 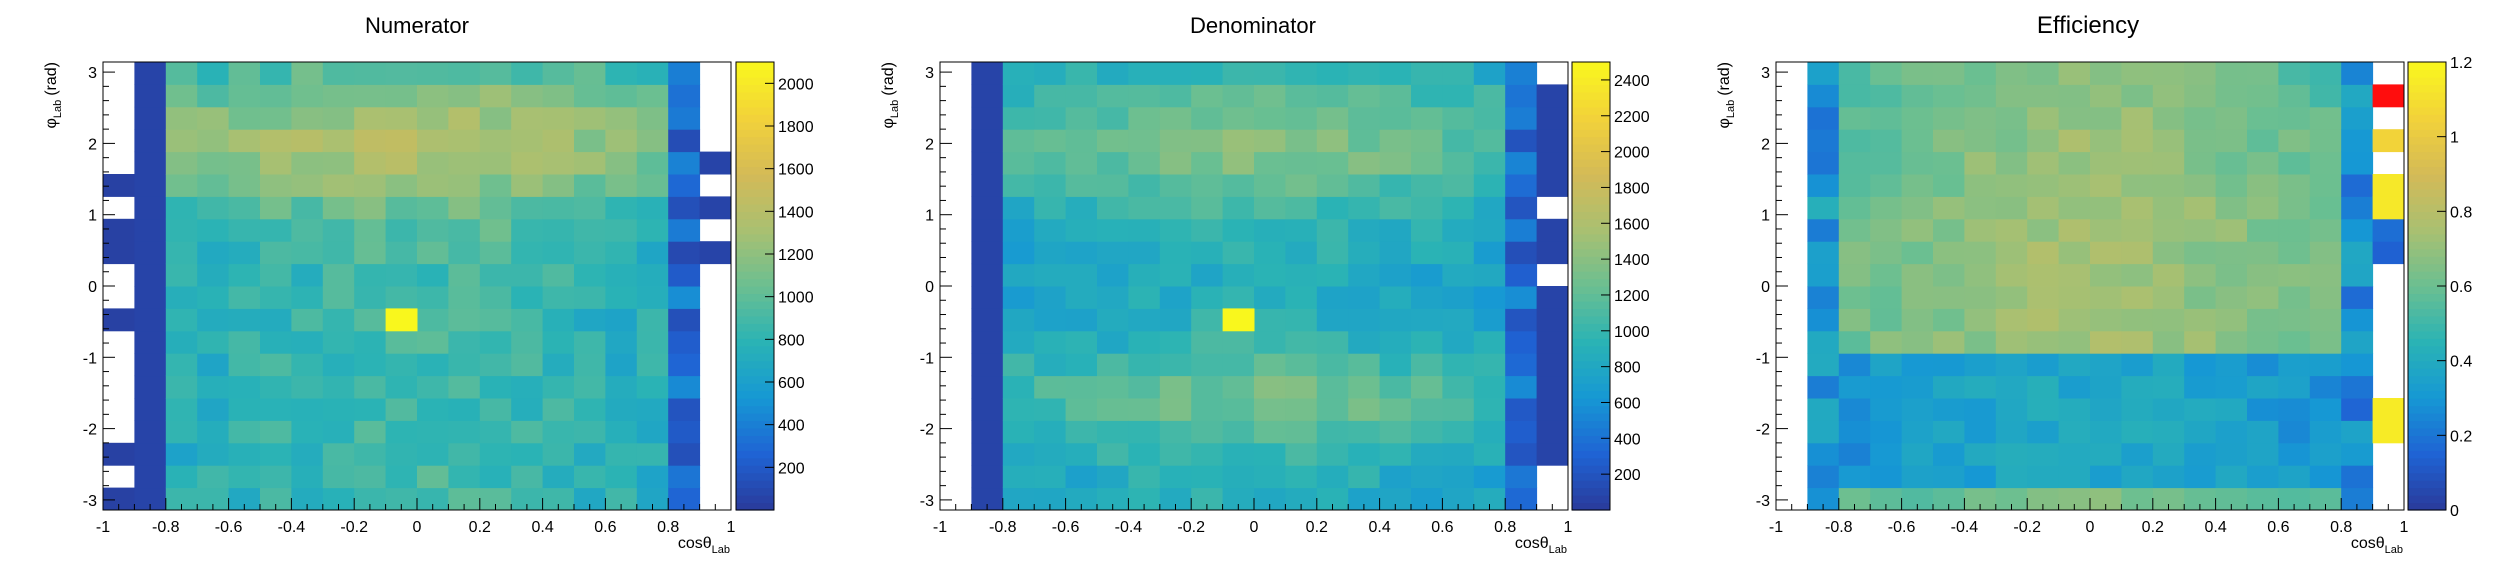 What do you see at coordinates (1129, 527) in the screenshot?
I see `x-tick-label: -0.4` at bounding box center [1129, 527].